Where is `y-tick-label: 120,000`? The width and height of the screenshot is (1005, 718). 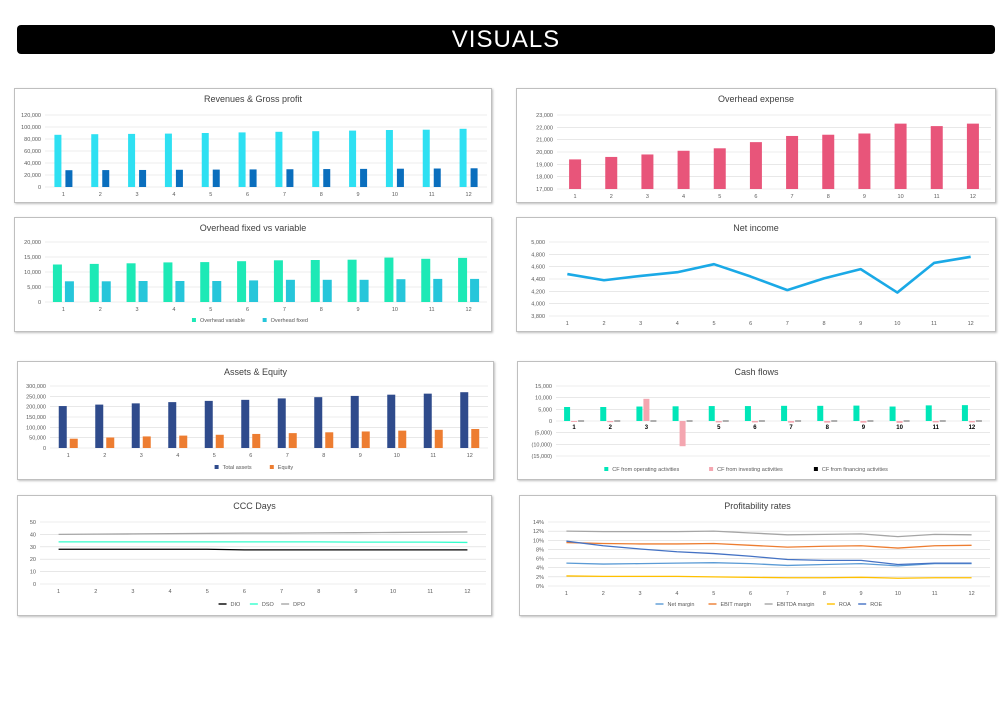 y-tick-label: 120,000 is located at coordinates (31, 116).